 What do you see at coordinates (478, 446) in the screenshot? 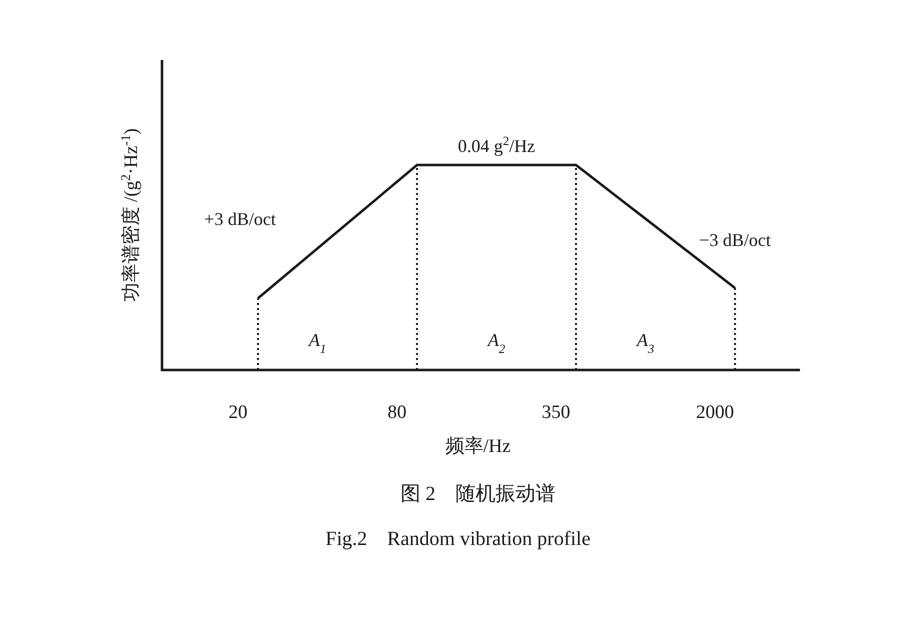
I see `x-axis-title: 频率/Hz` at bounding box center [478, 446].